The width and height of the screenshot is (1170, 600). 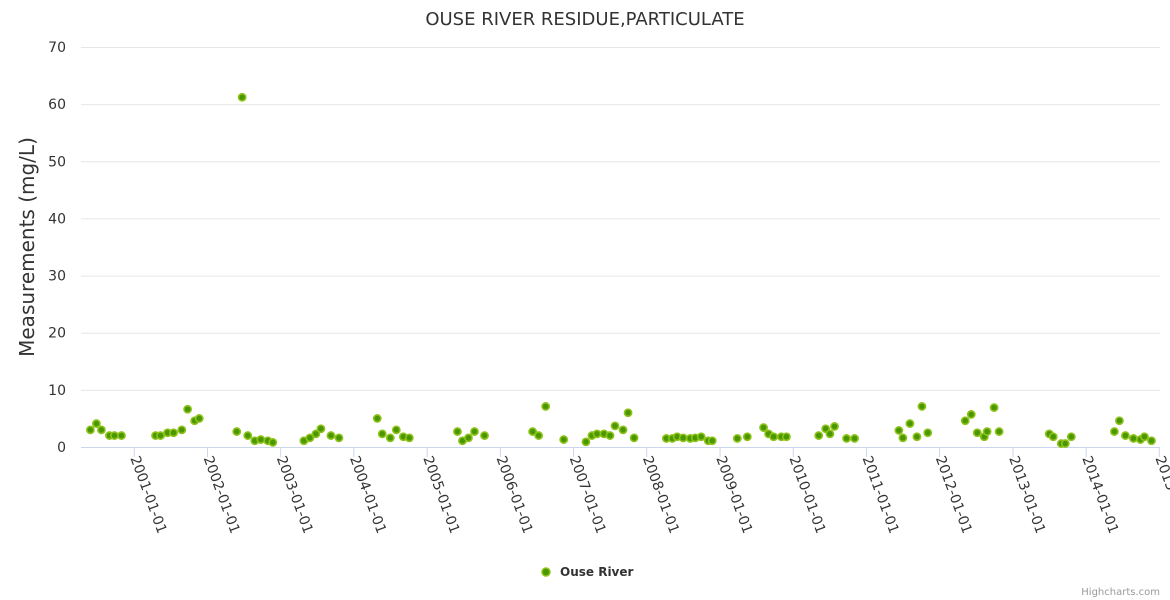 I want to click on x-tick-label: 2009-01-01, so click(x=733, y=495).